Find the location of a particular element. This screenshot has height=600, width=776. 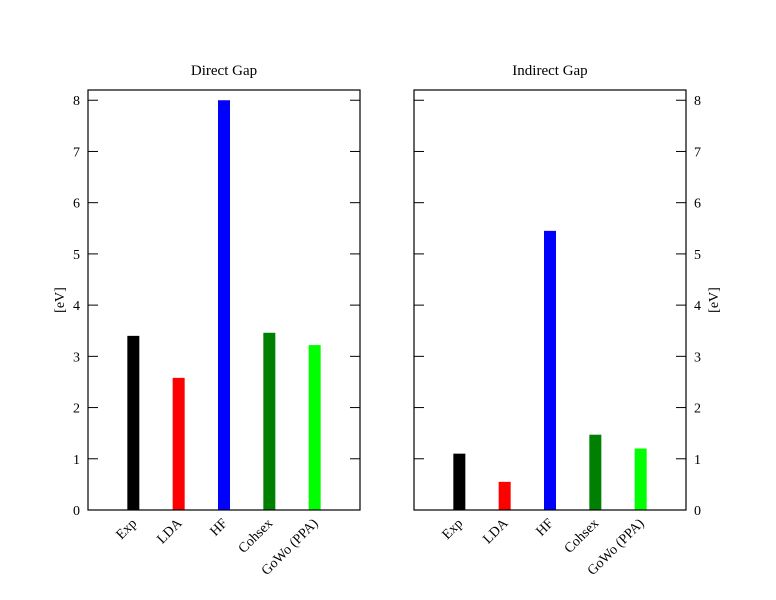

chart-title: Direct Gap is located at coordinates (224, 71).